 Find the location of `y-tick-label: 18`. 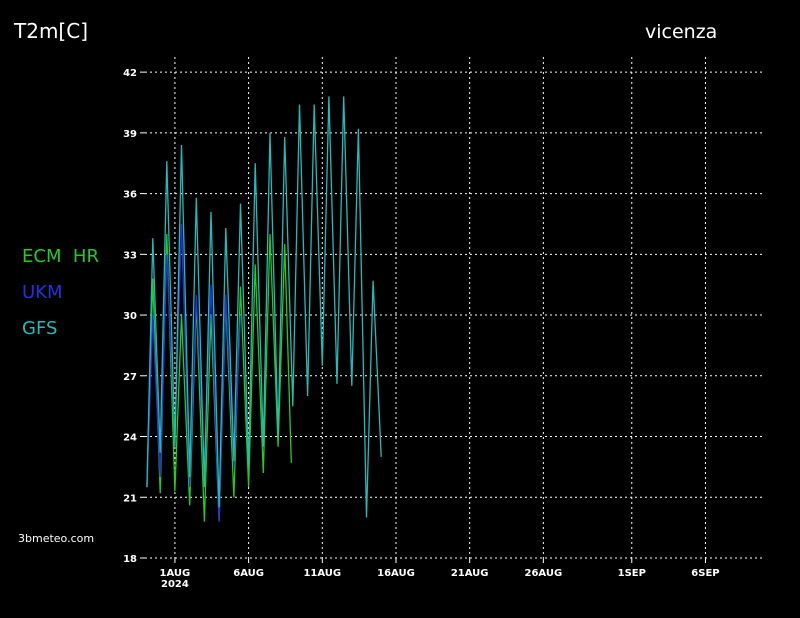

y-tick-label: 18 is located at coordinates (130, 559).